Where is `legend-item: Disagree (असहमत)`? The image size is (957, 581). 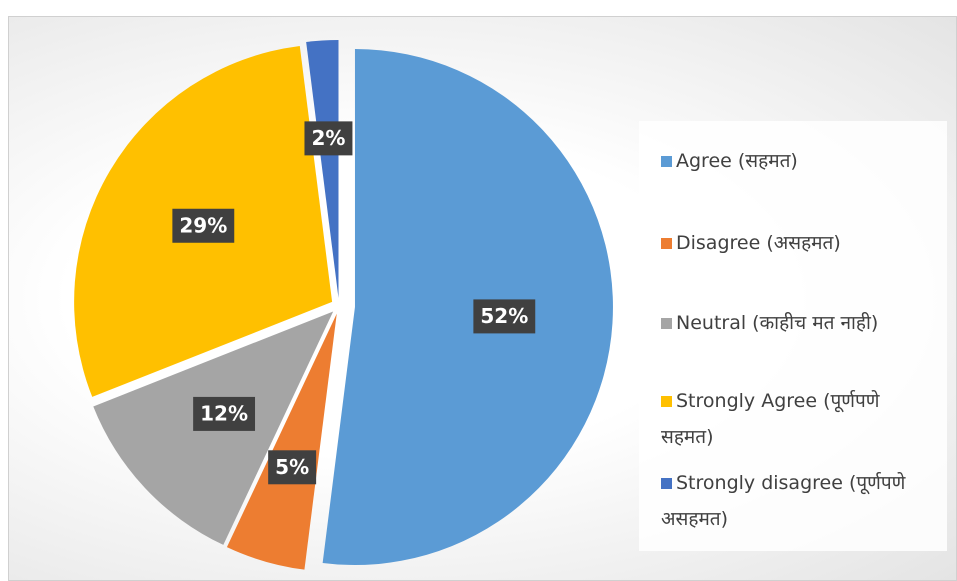 legend-item: Disagree (असहमत) is located at coordinates (796, 243).